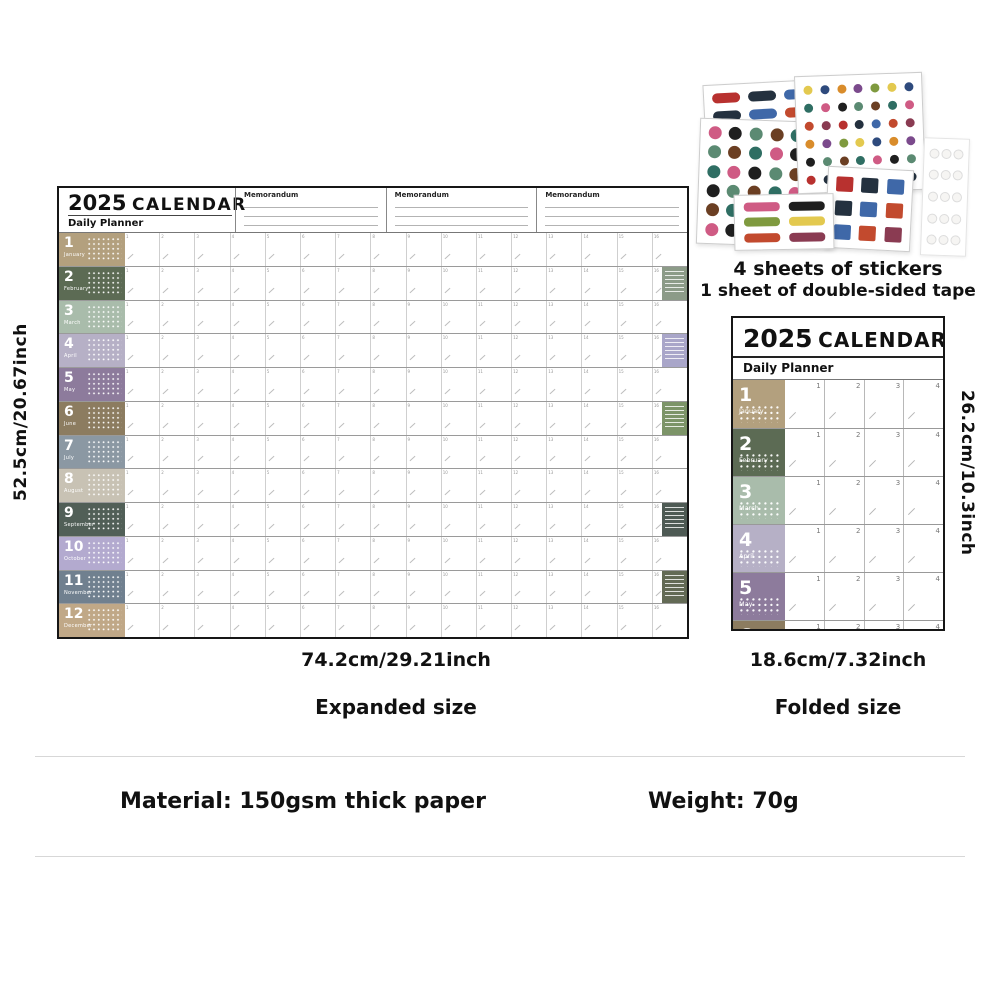  I want to click on month-row: 3 March 1 2 3 4 5 6 7 8 9 10 11 12 13 14 15 16, so click(373, 316).